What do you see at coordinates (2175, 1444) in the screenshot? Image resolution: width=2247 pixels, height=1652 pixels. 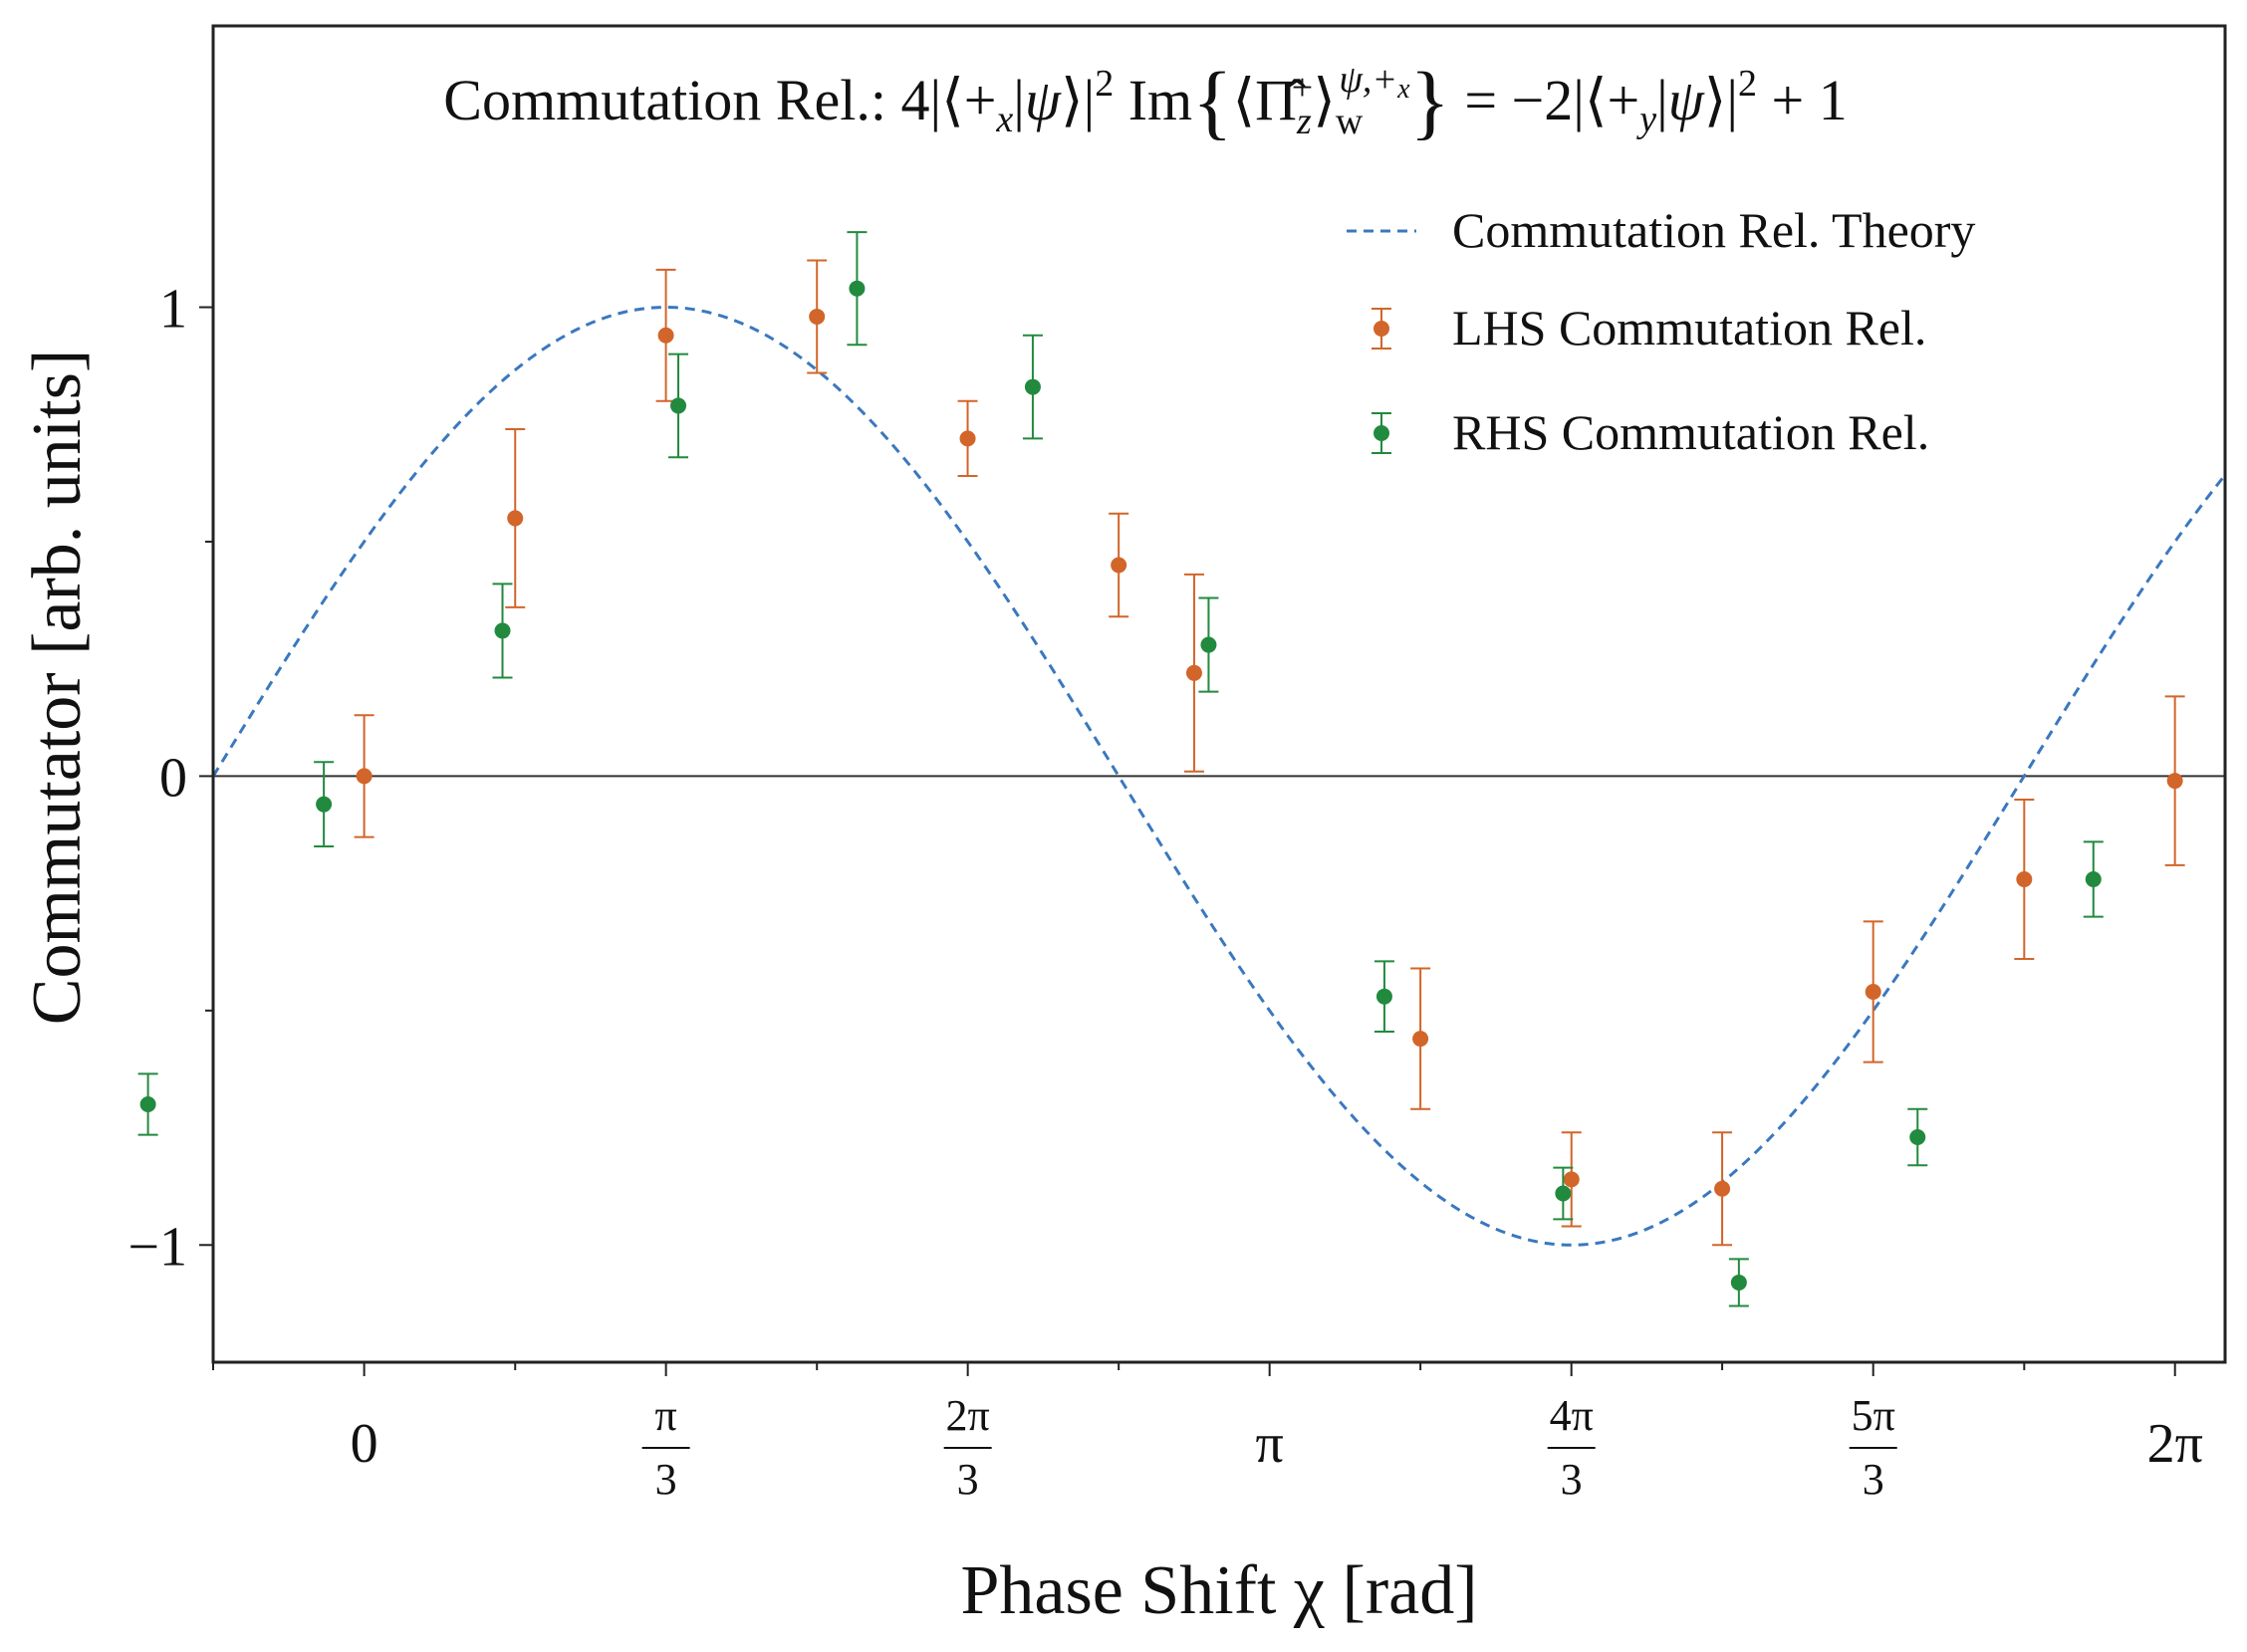 I see `x-tick-label: 2π` at bounding box center [2175, 1444].